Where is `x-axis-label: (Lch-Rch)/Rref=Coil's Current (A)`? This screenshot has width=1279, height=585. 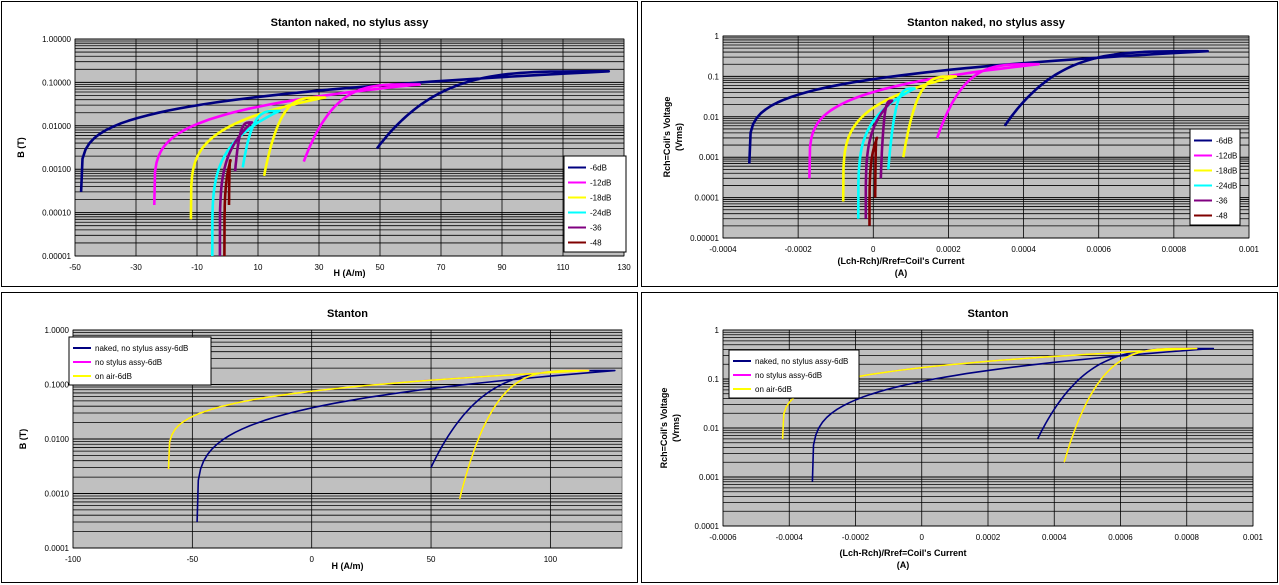 x-axis-label: (Lch-Rch)/Rref=Coil's Current (A) is located at coordinates (903, 559).